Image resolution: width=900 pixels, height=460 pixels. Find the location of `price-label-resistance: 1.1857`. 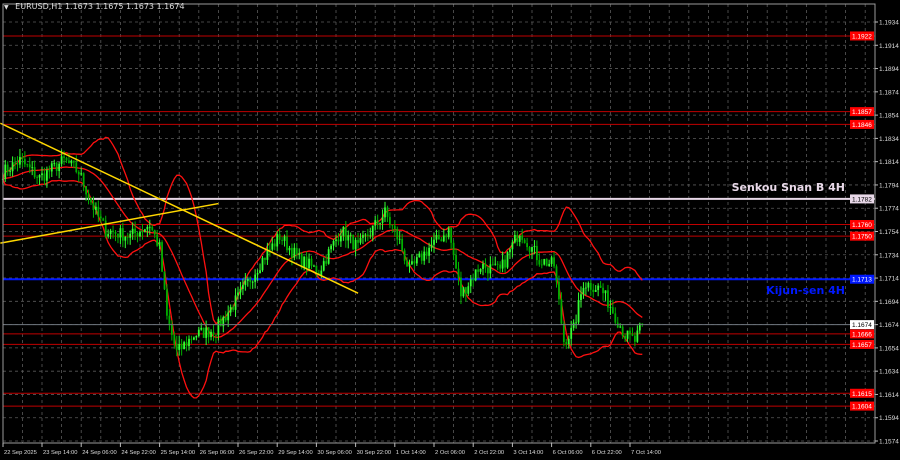

price-label-resistance: 1.1857 is located at coordinates (862, 112).